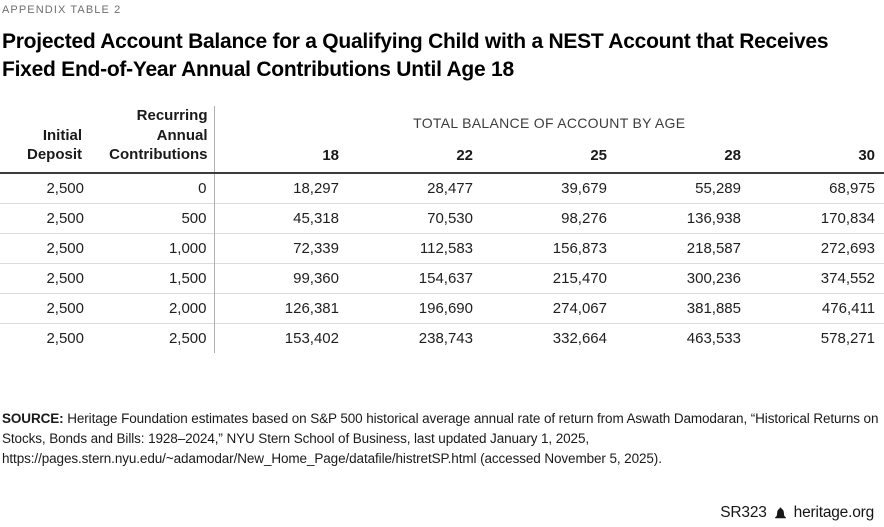 The height and width of the screenshot is (527, 884). What do you see at coordinates (579, 308) in the screenshot?
I see `table-cell: 274,067` at bounding box center [579, 308].